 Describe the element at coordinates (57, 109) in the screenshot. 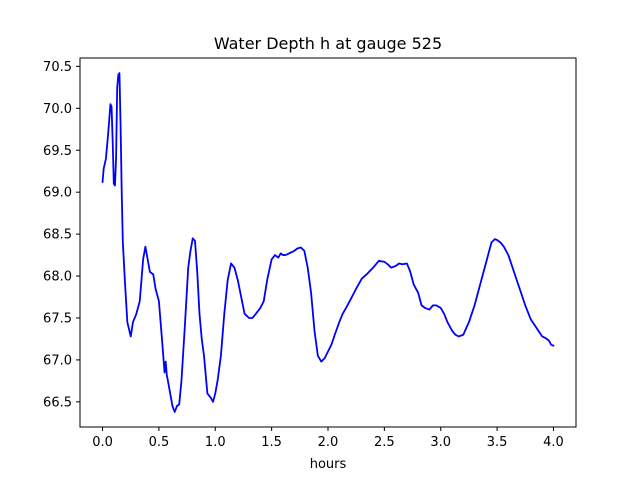

I see `y-tick-label: 70.0` at that location.